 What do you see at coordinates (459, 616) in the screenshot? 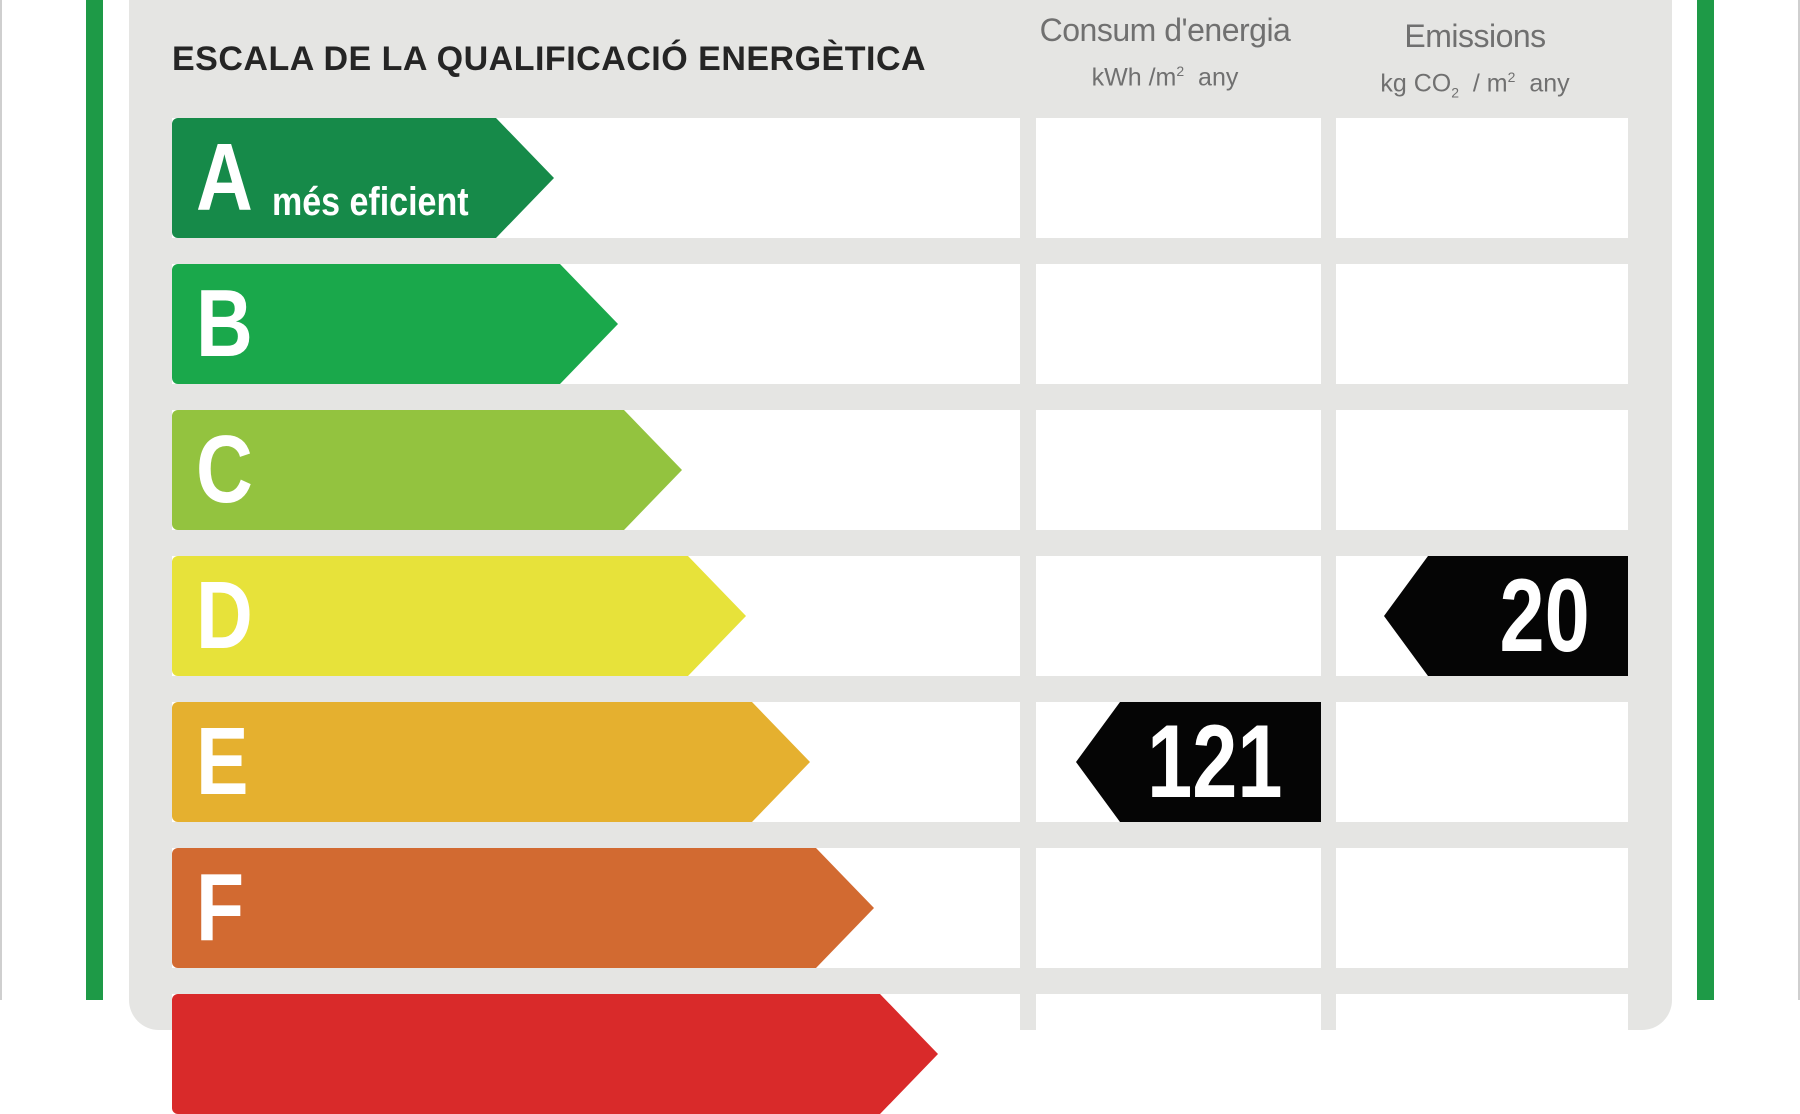
I see `class-arrow-d: D` at bounding box center [459, 616].